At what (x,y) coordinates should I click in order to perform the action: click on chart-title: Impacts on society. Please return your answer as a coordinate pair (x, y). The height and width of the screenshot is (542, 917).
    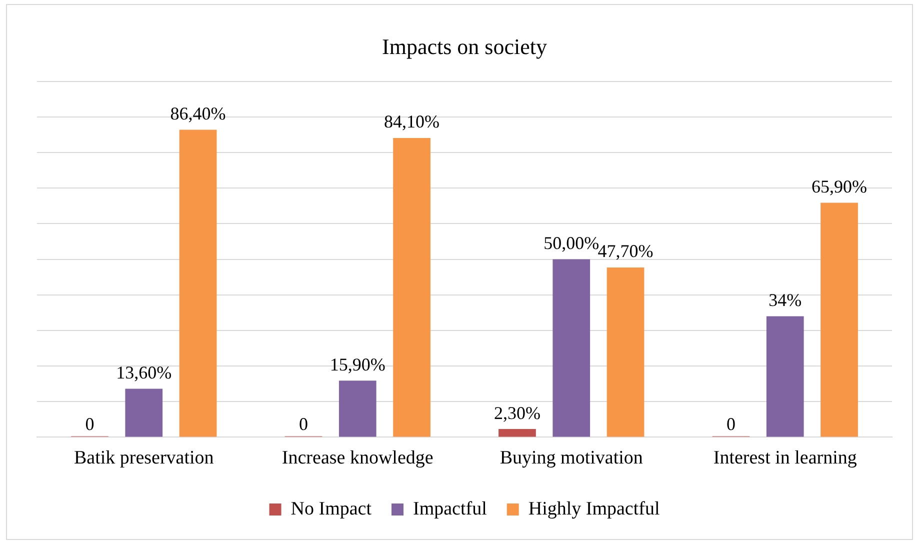
    Looking at the image, I should click on (464, 46).